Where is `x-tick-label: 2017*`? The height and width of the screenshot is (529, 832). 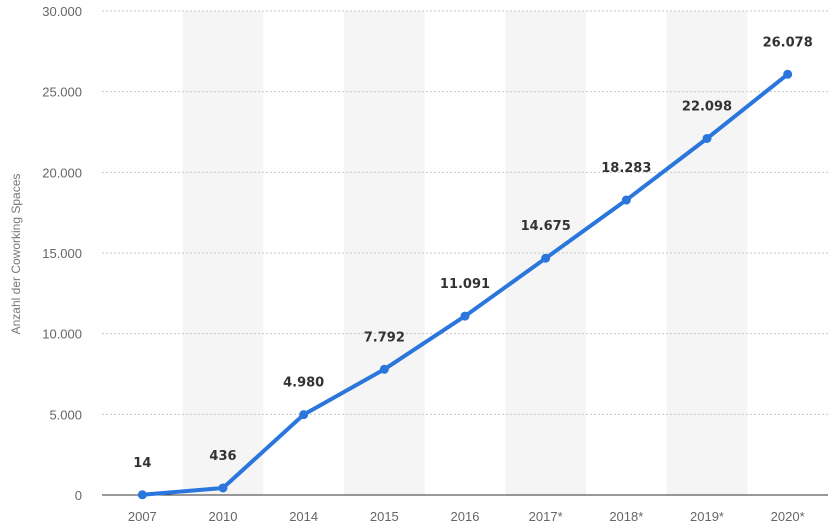
x-tick-label: 2017* is located at coordinates (546, 516).